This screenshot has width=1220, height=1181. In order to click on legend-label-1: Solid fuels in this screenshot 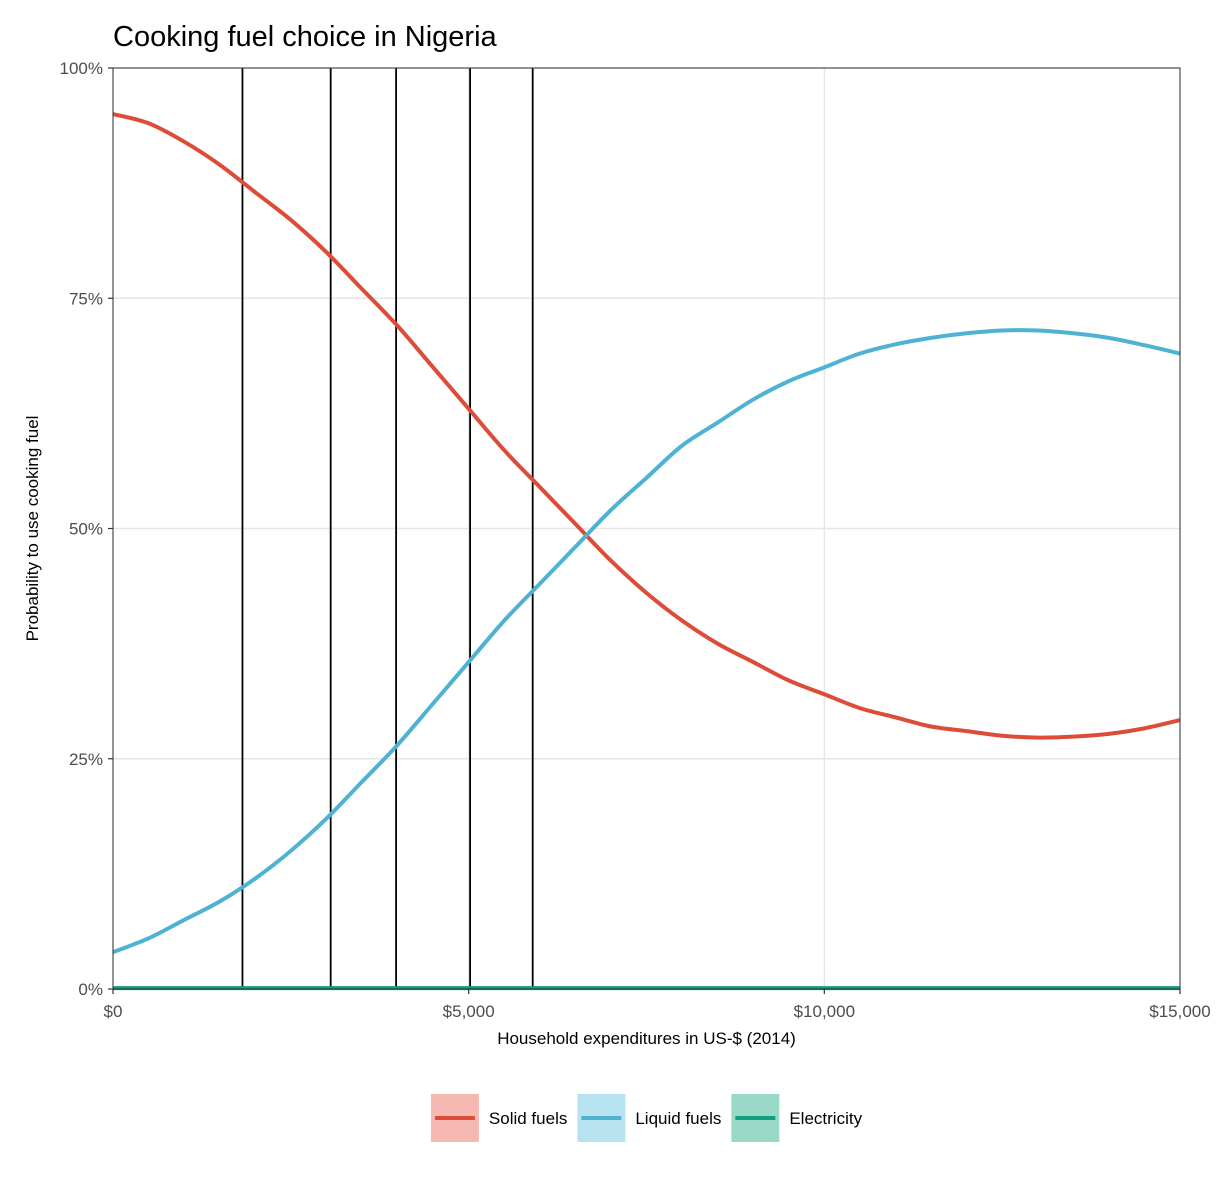, I will do `click(528, 1118)`.